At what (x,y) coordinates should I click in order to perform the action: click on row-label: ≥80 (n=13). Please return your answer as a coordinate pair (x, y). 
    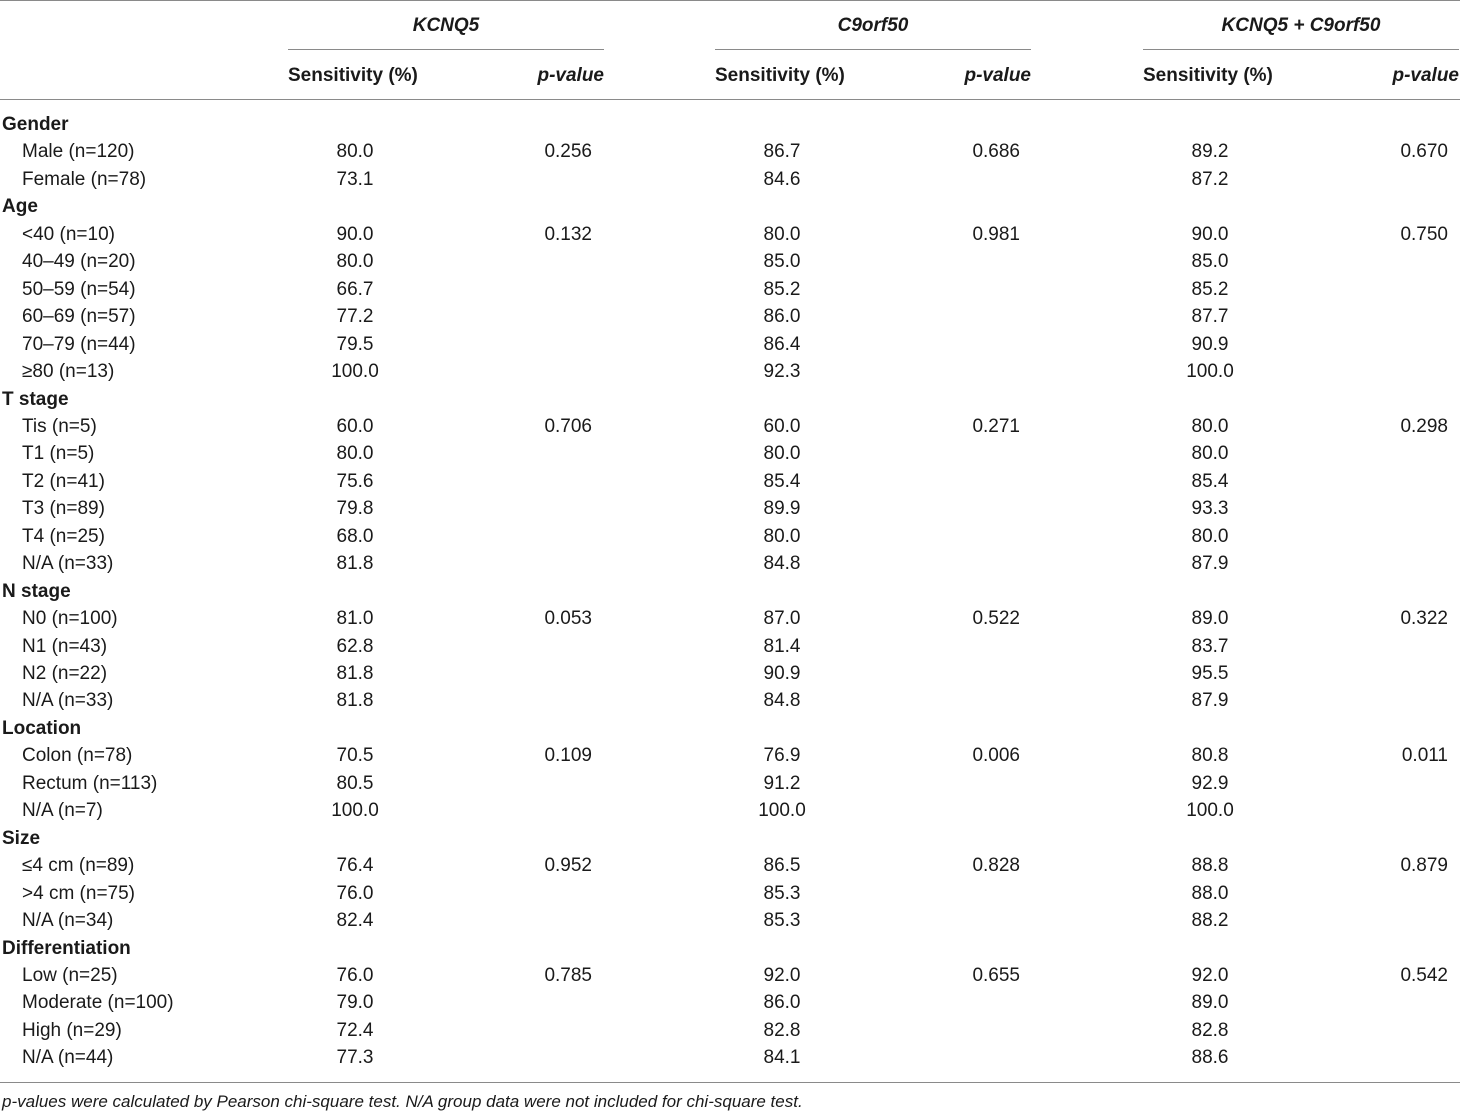
    Looking at the image, I should click on (68, 371).